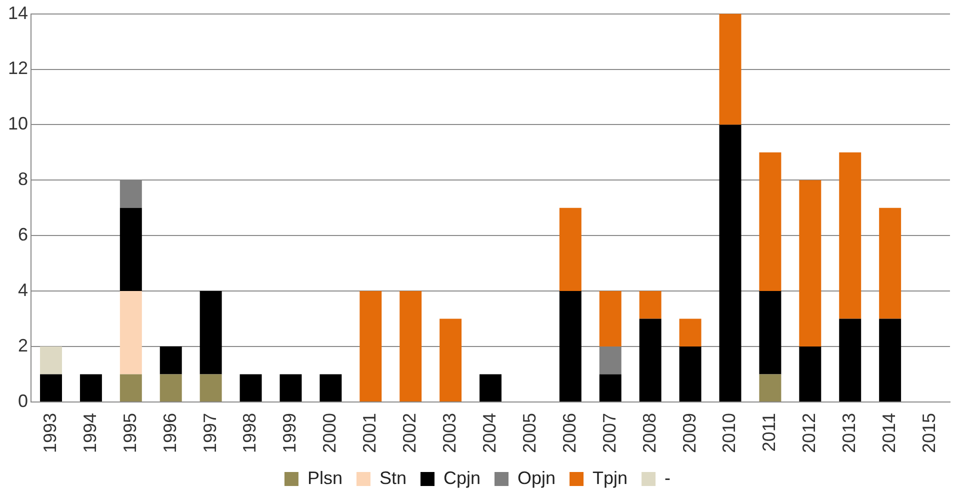 The height and width of the screenshot is (503, 970). I want to click on x-tick-label: 1994, so click(90, 433).